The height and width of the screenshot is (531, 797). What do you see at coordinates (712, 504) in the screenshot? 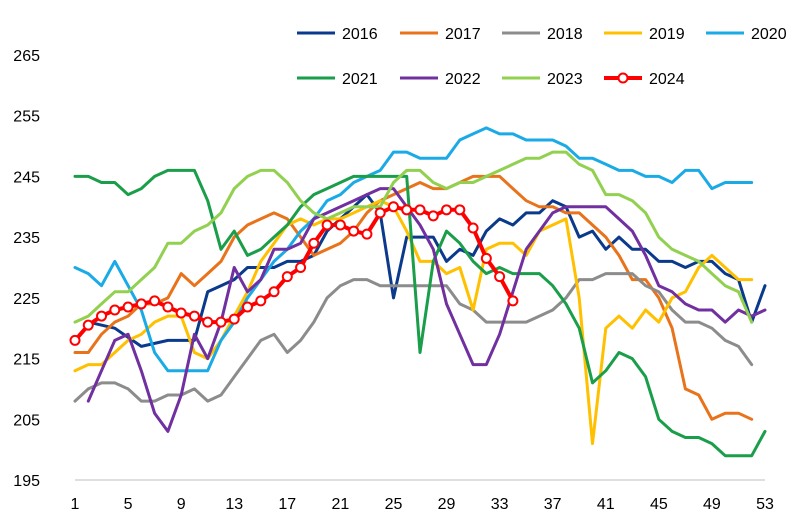
I see `x-tick-label: 49` at bounding box center [712, 504].